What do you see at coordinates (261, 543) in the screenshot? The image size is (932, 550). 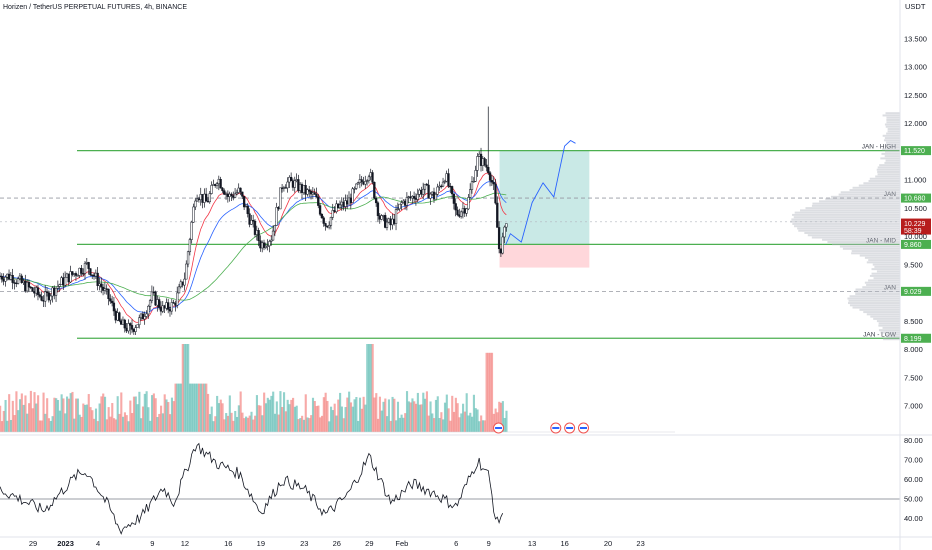 I see `time-tick-6: 19` at bounding box center [261, 543].